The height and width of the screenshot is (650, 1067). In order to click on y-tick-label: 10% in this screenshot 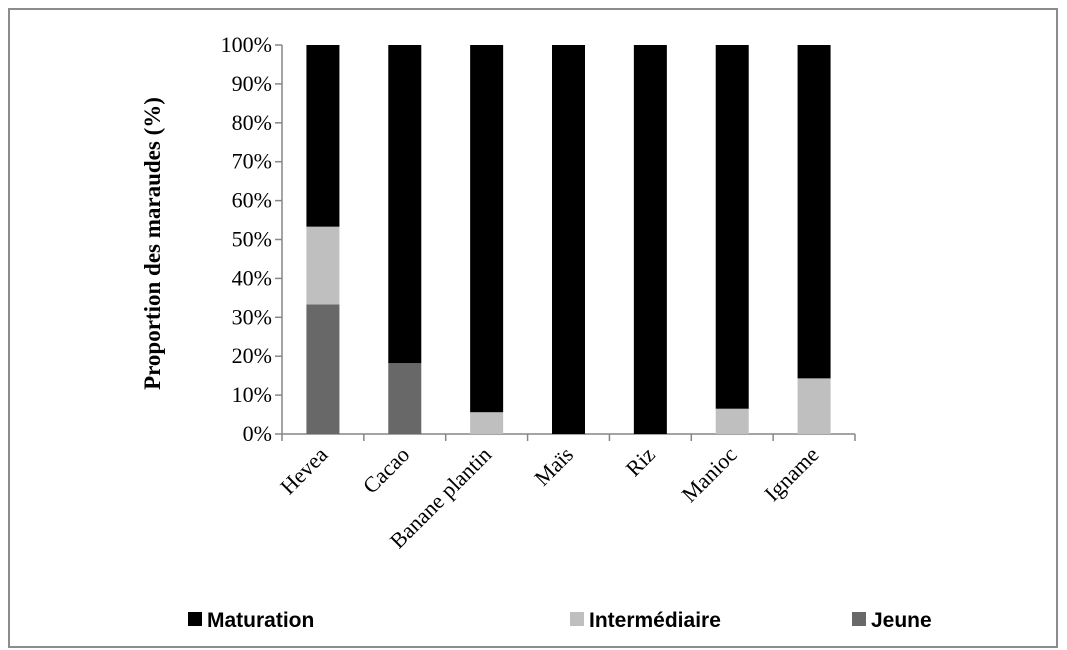, I will do `click(252, 394)`.